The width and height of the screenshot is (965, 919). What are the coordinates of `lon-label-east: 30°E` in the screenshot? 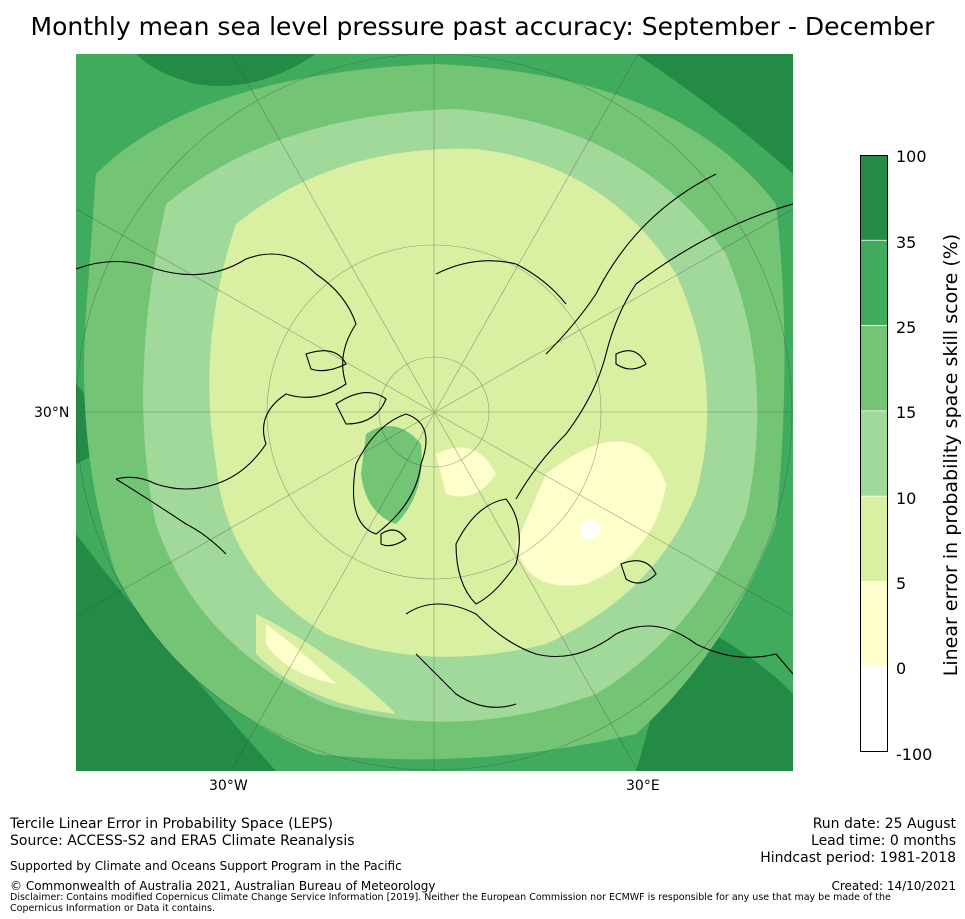 It's located at (643, 786).